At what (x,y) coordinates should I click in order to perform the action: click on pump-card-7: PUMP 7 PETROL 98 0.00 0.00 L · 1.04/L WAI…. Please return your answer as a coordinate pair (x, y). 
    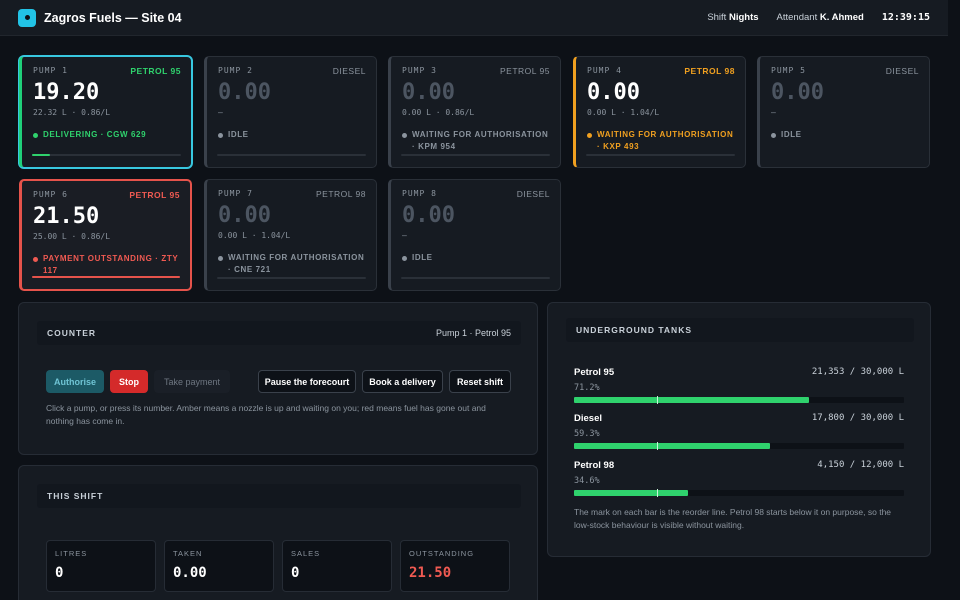
    Looking at the image, I should click on (290, 235).